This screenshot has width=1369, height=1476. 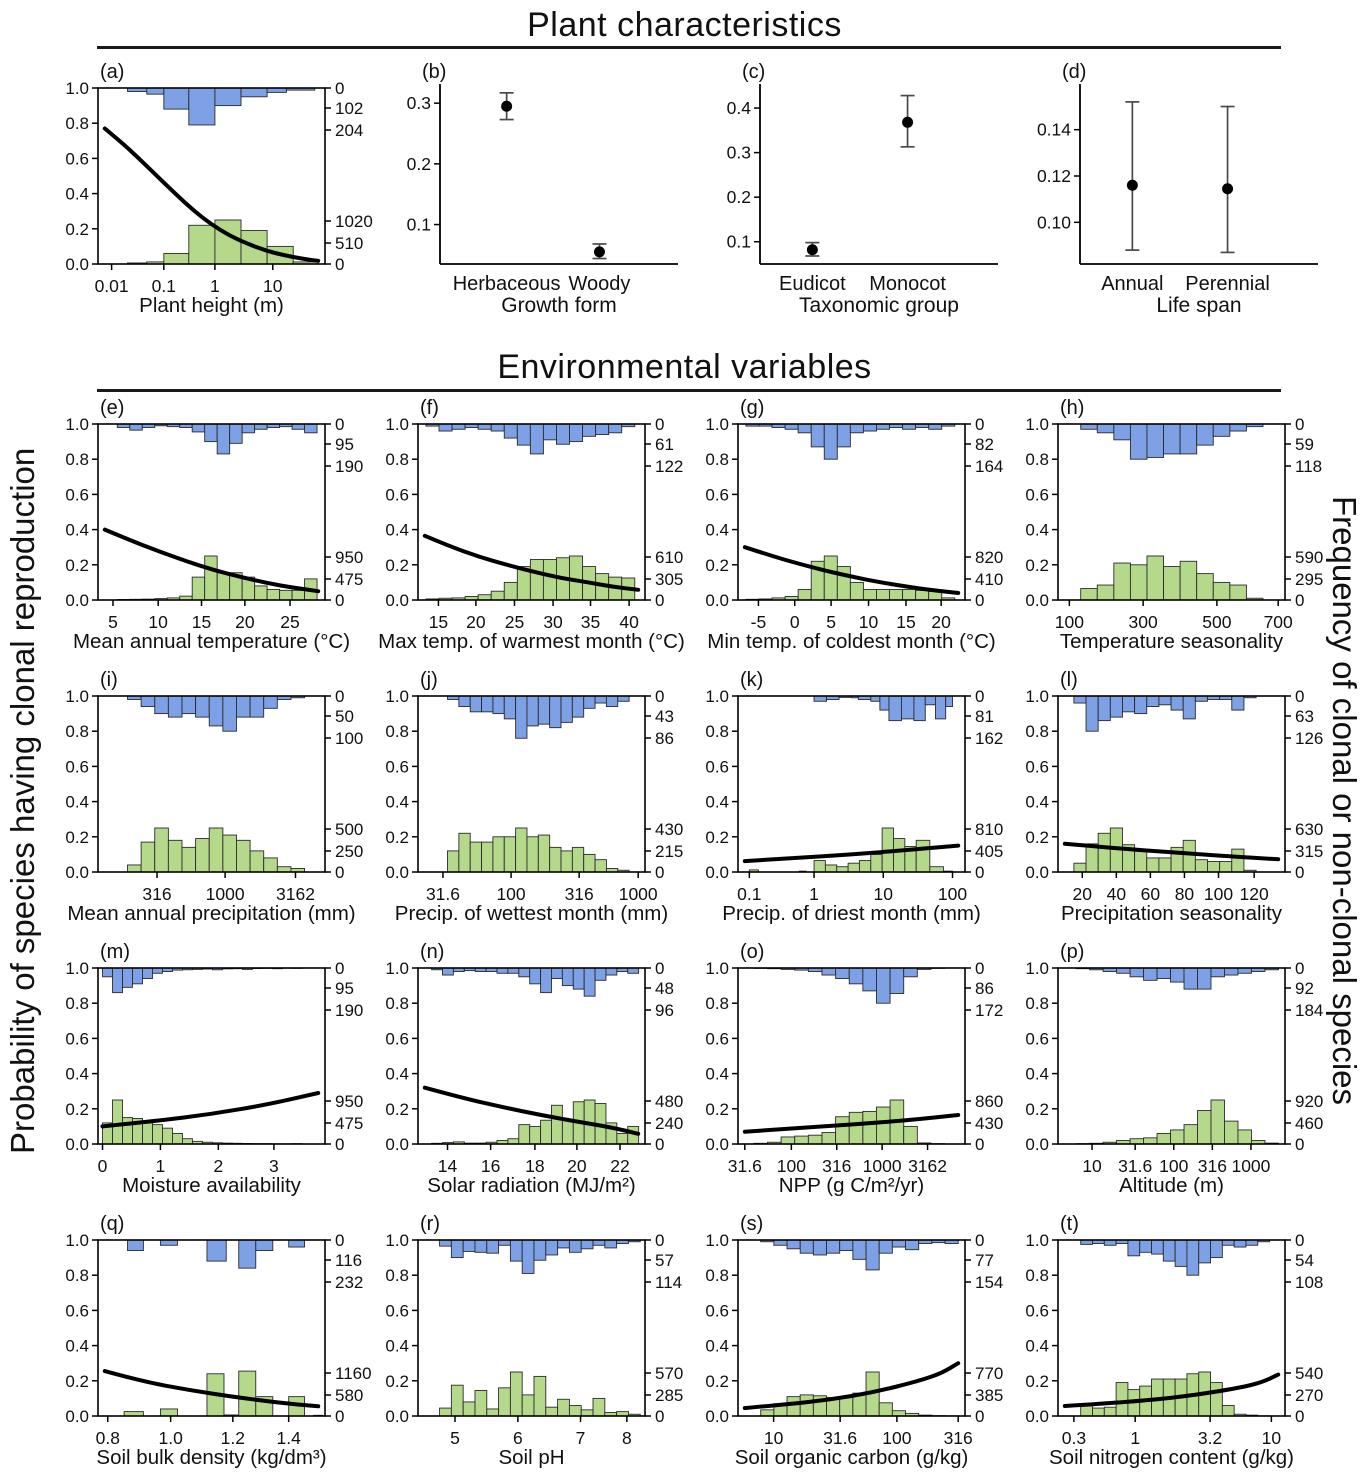 What do you see at coordinates (590, 622) in the screenshot?
I see `x-tick-label: 35` at bounding box center [590, 622].